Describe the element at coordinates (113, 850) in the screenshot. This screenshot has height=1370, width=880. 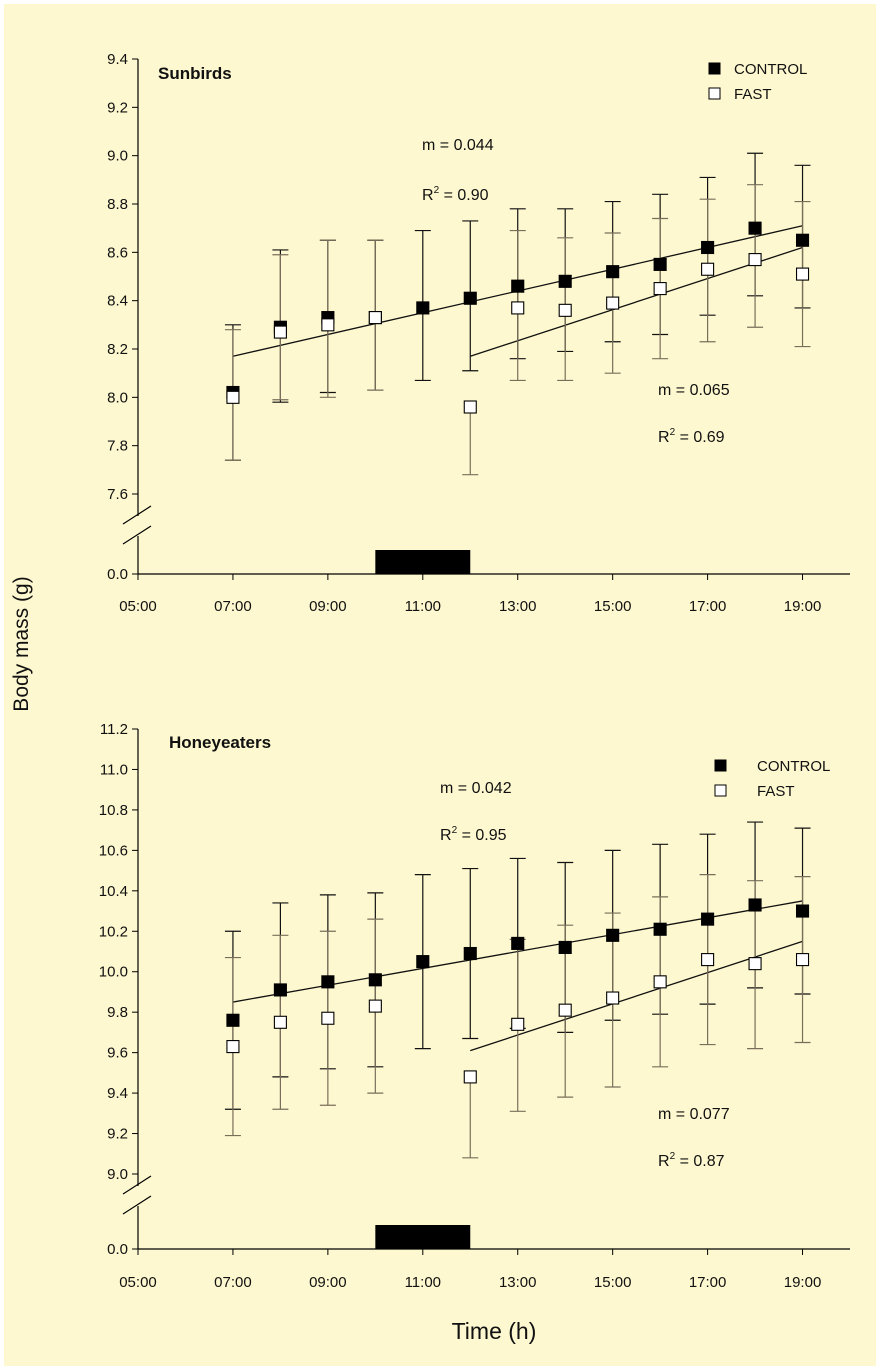
I see `y-tick-label: 10.6` at that location.